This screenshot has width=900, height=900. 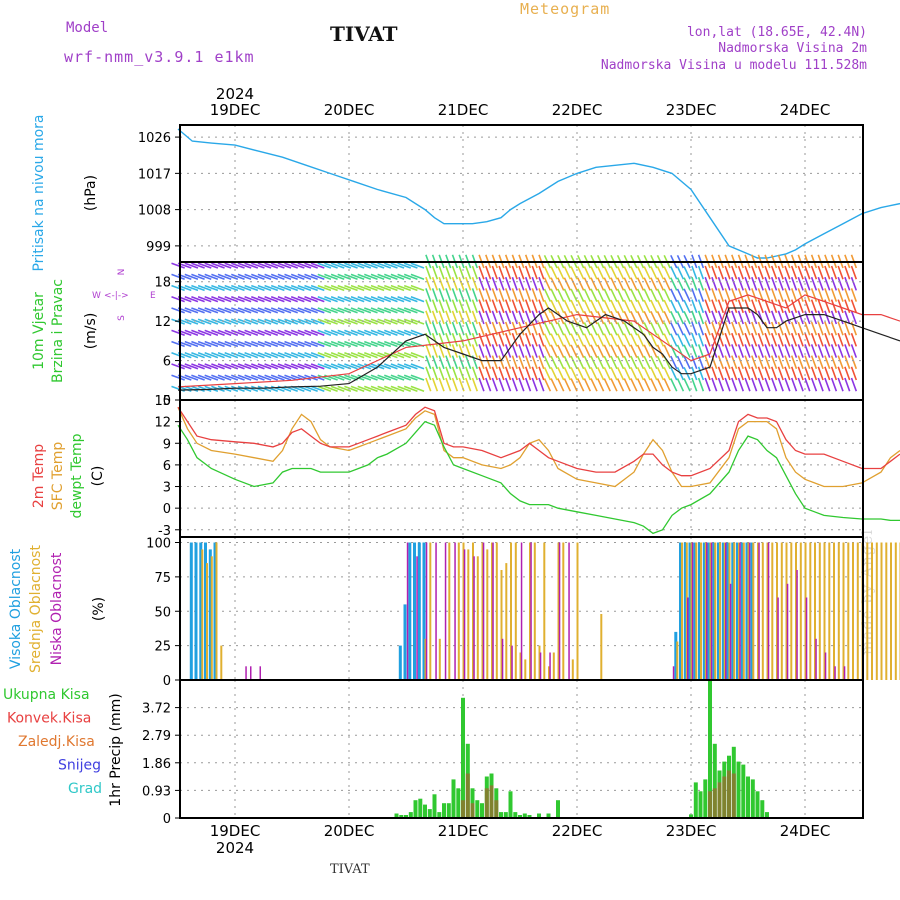 What do you see at coordinates (235, 848) in the screenshot?
I see `bottom-year-label: 2024` at bounding box center [235, 848].